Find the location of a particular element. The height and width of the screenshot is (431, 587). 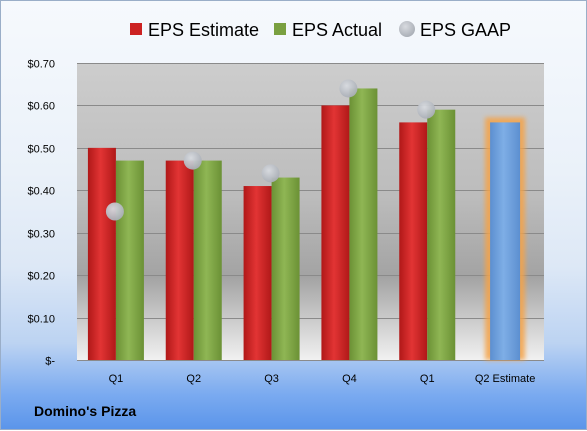

x-tick-label: Q2 is located at coordinates (193, 379).